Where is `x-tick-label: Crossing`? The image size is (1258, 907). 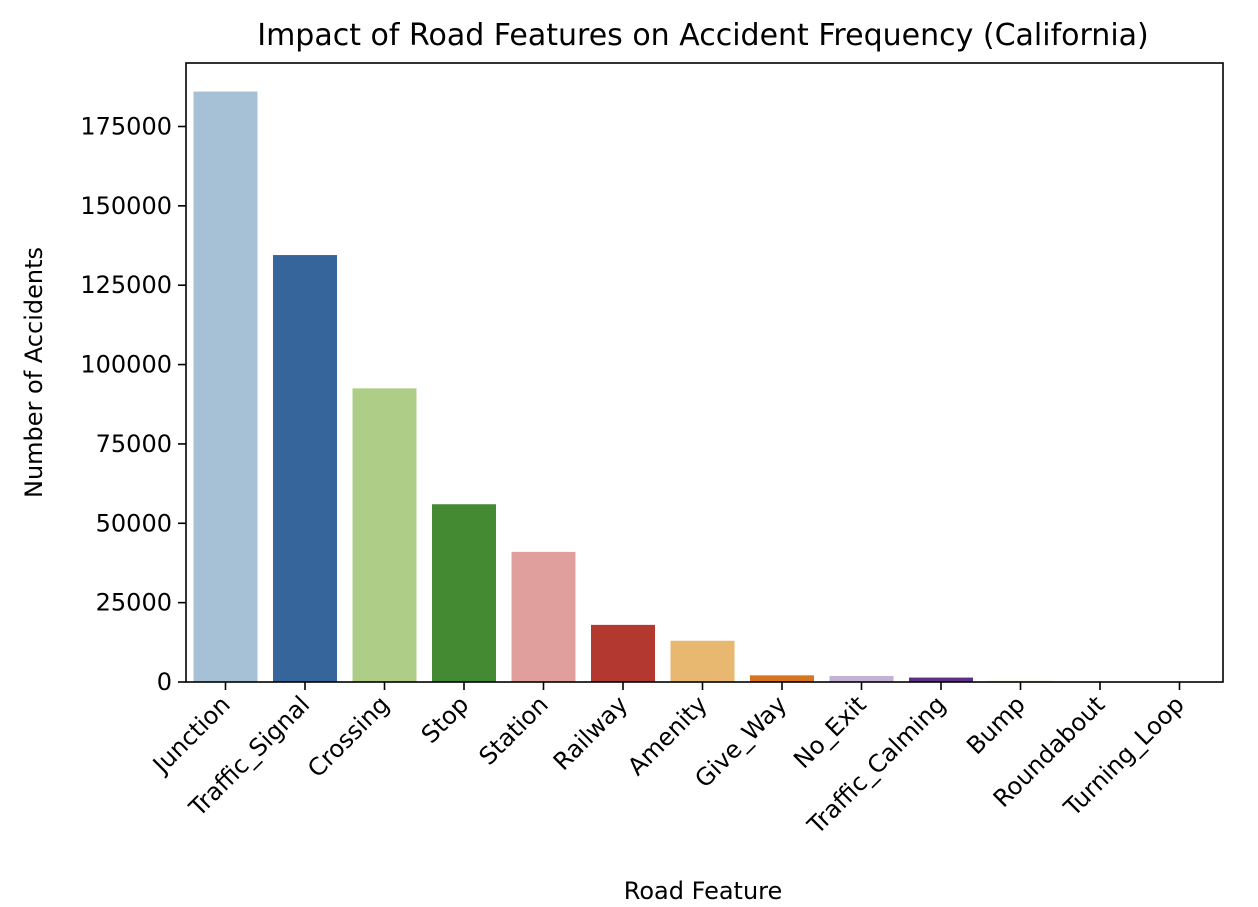
x-tick-label: Crossing is located at coordinates (348, 736).